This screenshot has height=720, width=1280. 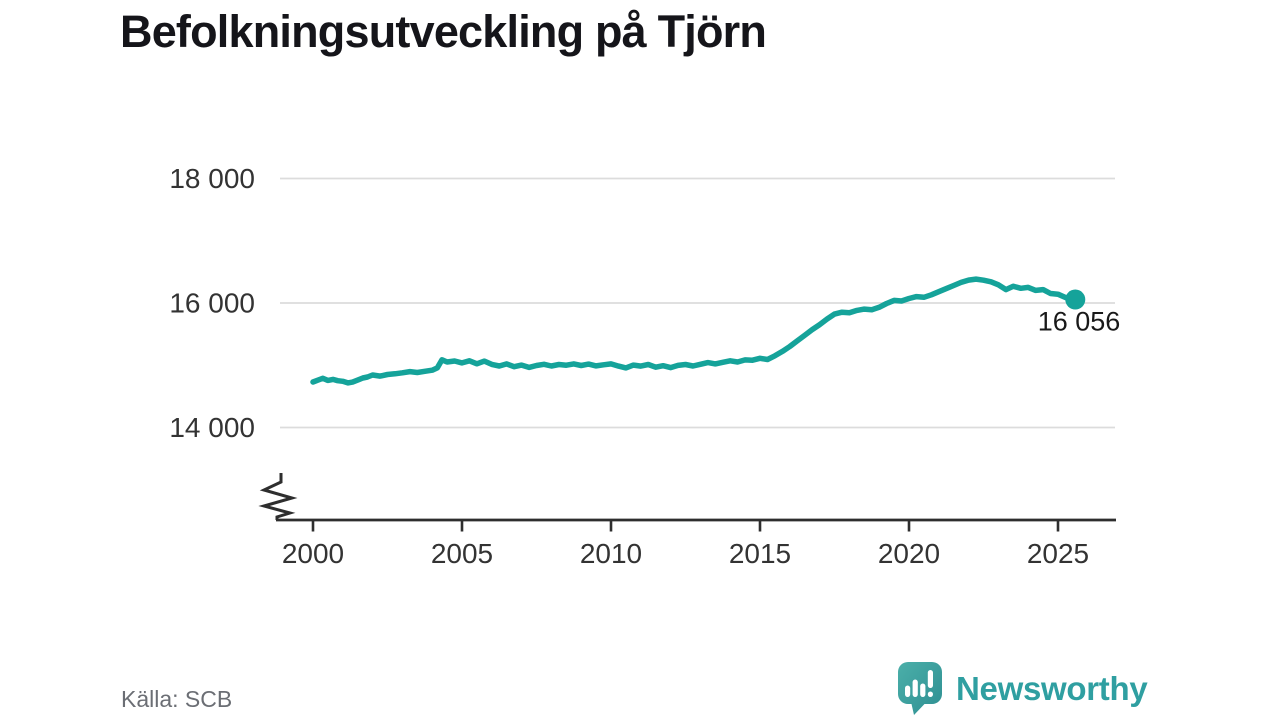 I want to click on endpoint-value-label: 16 056, so click(x=1079, y=322).